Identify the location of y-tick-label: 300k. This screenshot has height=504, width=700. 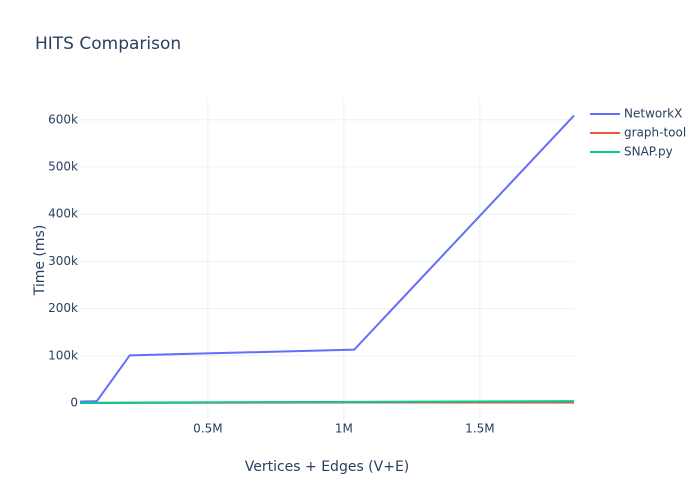
(63, 261).